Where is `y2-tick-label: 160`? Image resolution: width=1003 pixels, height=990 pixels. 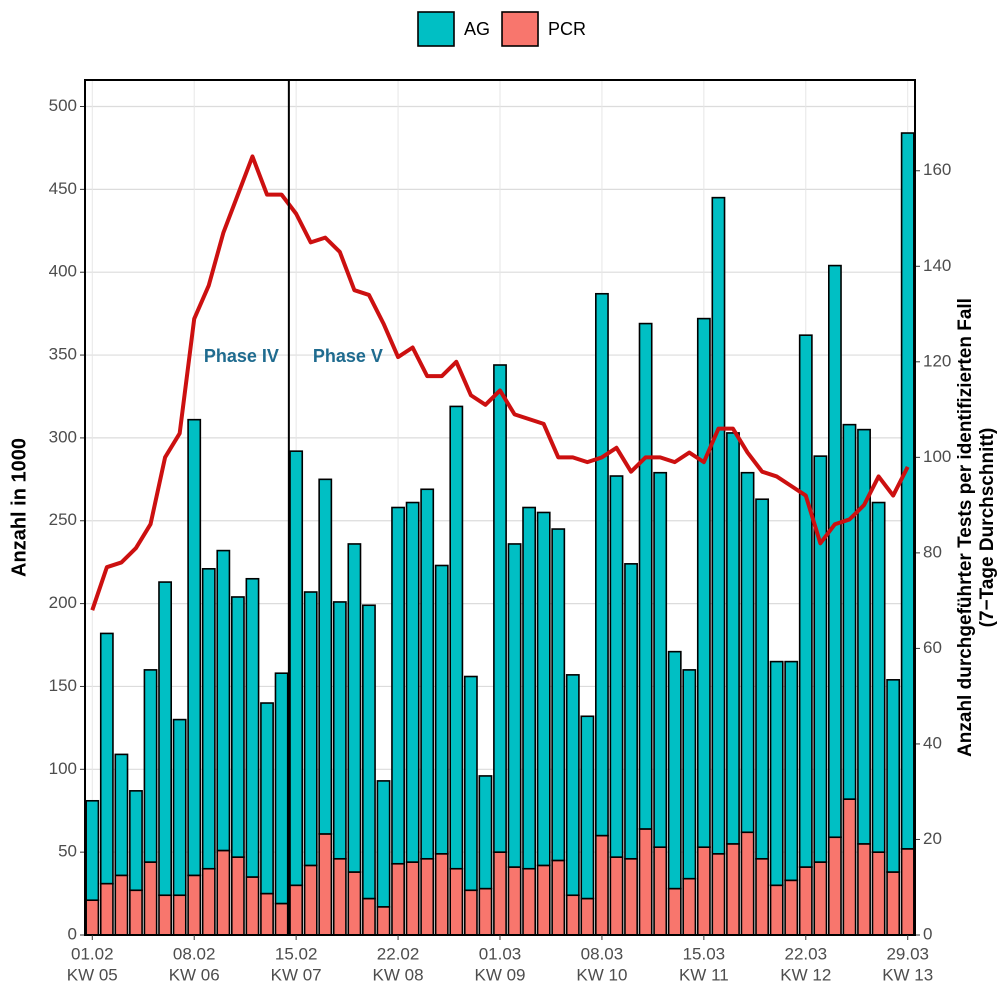
y2-tick-label: 160 is located at coordinates (937, 169).